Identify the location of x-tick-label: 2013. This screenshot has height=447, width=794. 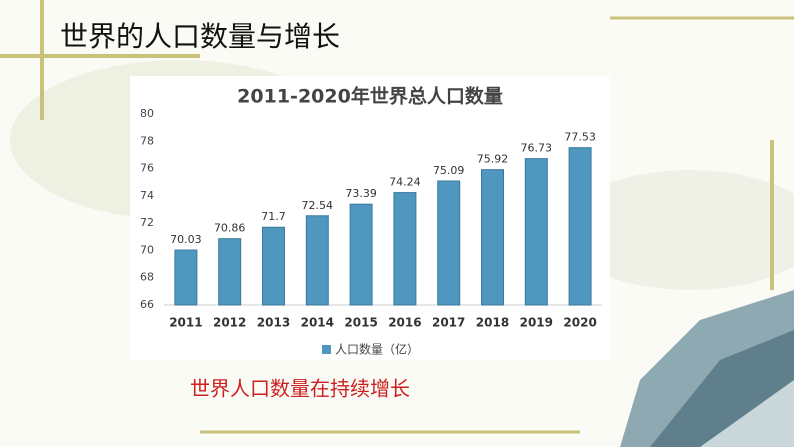
(273, 323).